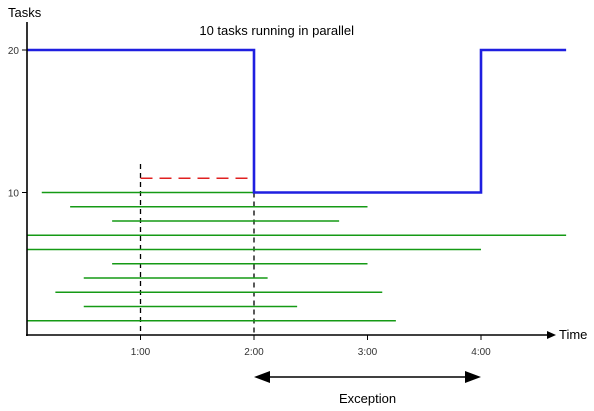  What do you see at coordinates (262, 377) in the screenshot?
I see `exception-arrow-left` at bounding box center [262, 377].